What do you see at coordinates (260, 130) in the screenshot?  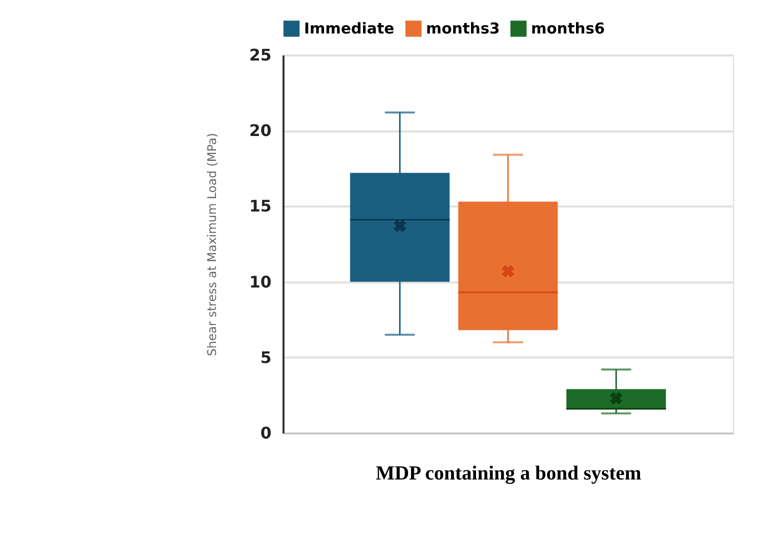 I see `y-tick-label: 20` at bounding box center [260, 130].